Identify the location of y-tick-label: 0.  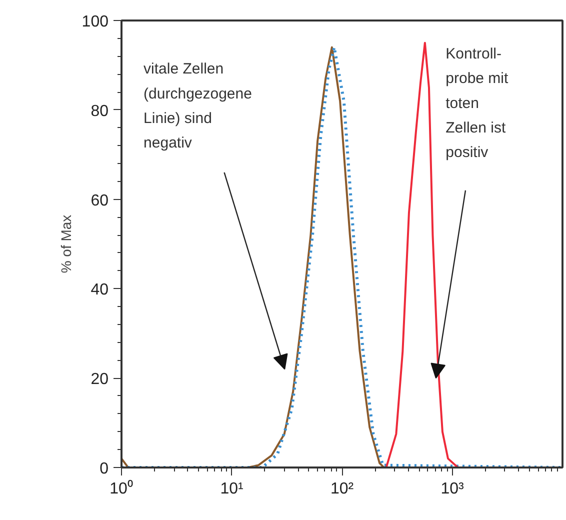
(104, 469).